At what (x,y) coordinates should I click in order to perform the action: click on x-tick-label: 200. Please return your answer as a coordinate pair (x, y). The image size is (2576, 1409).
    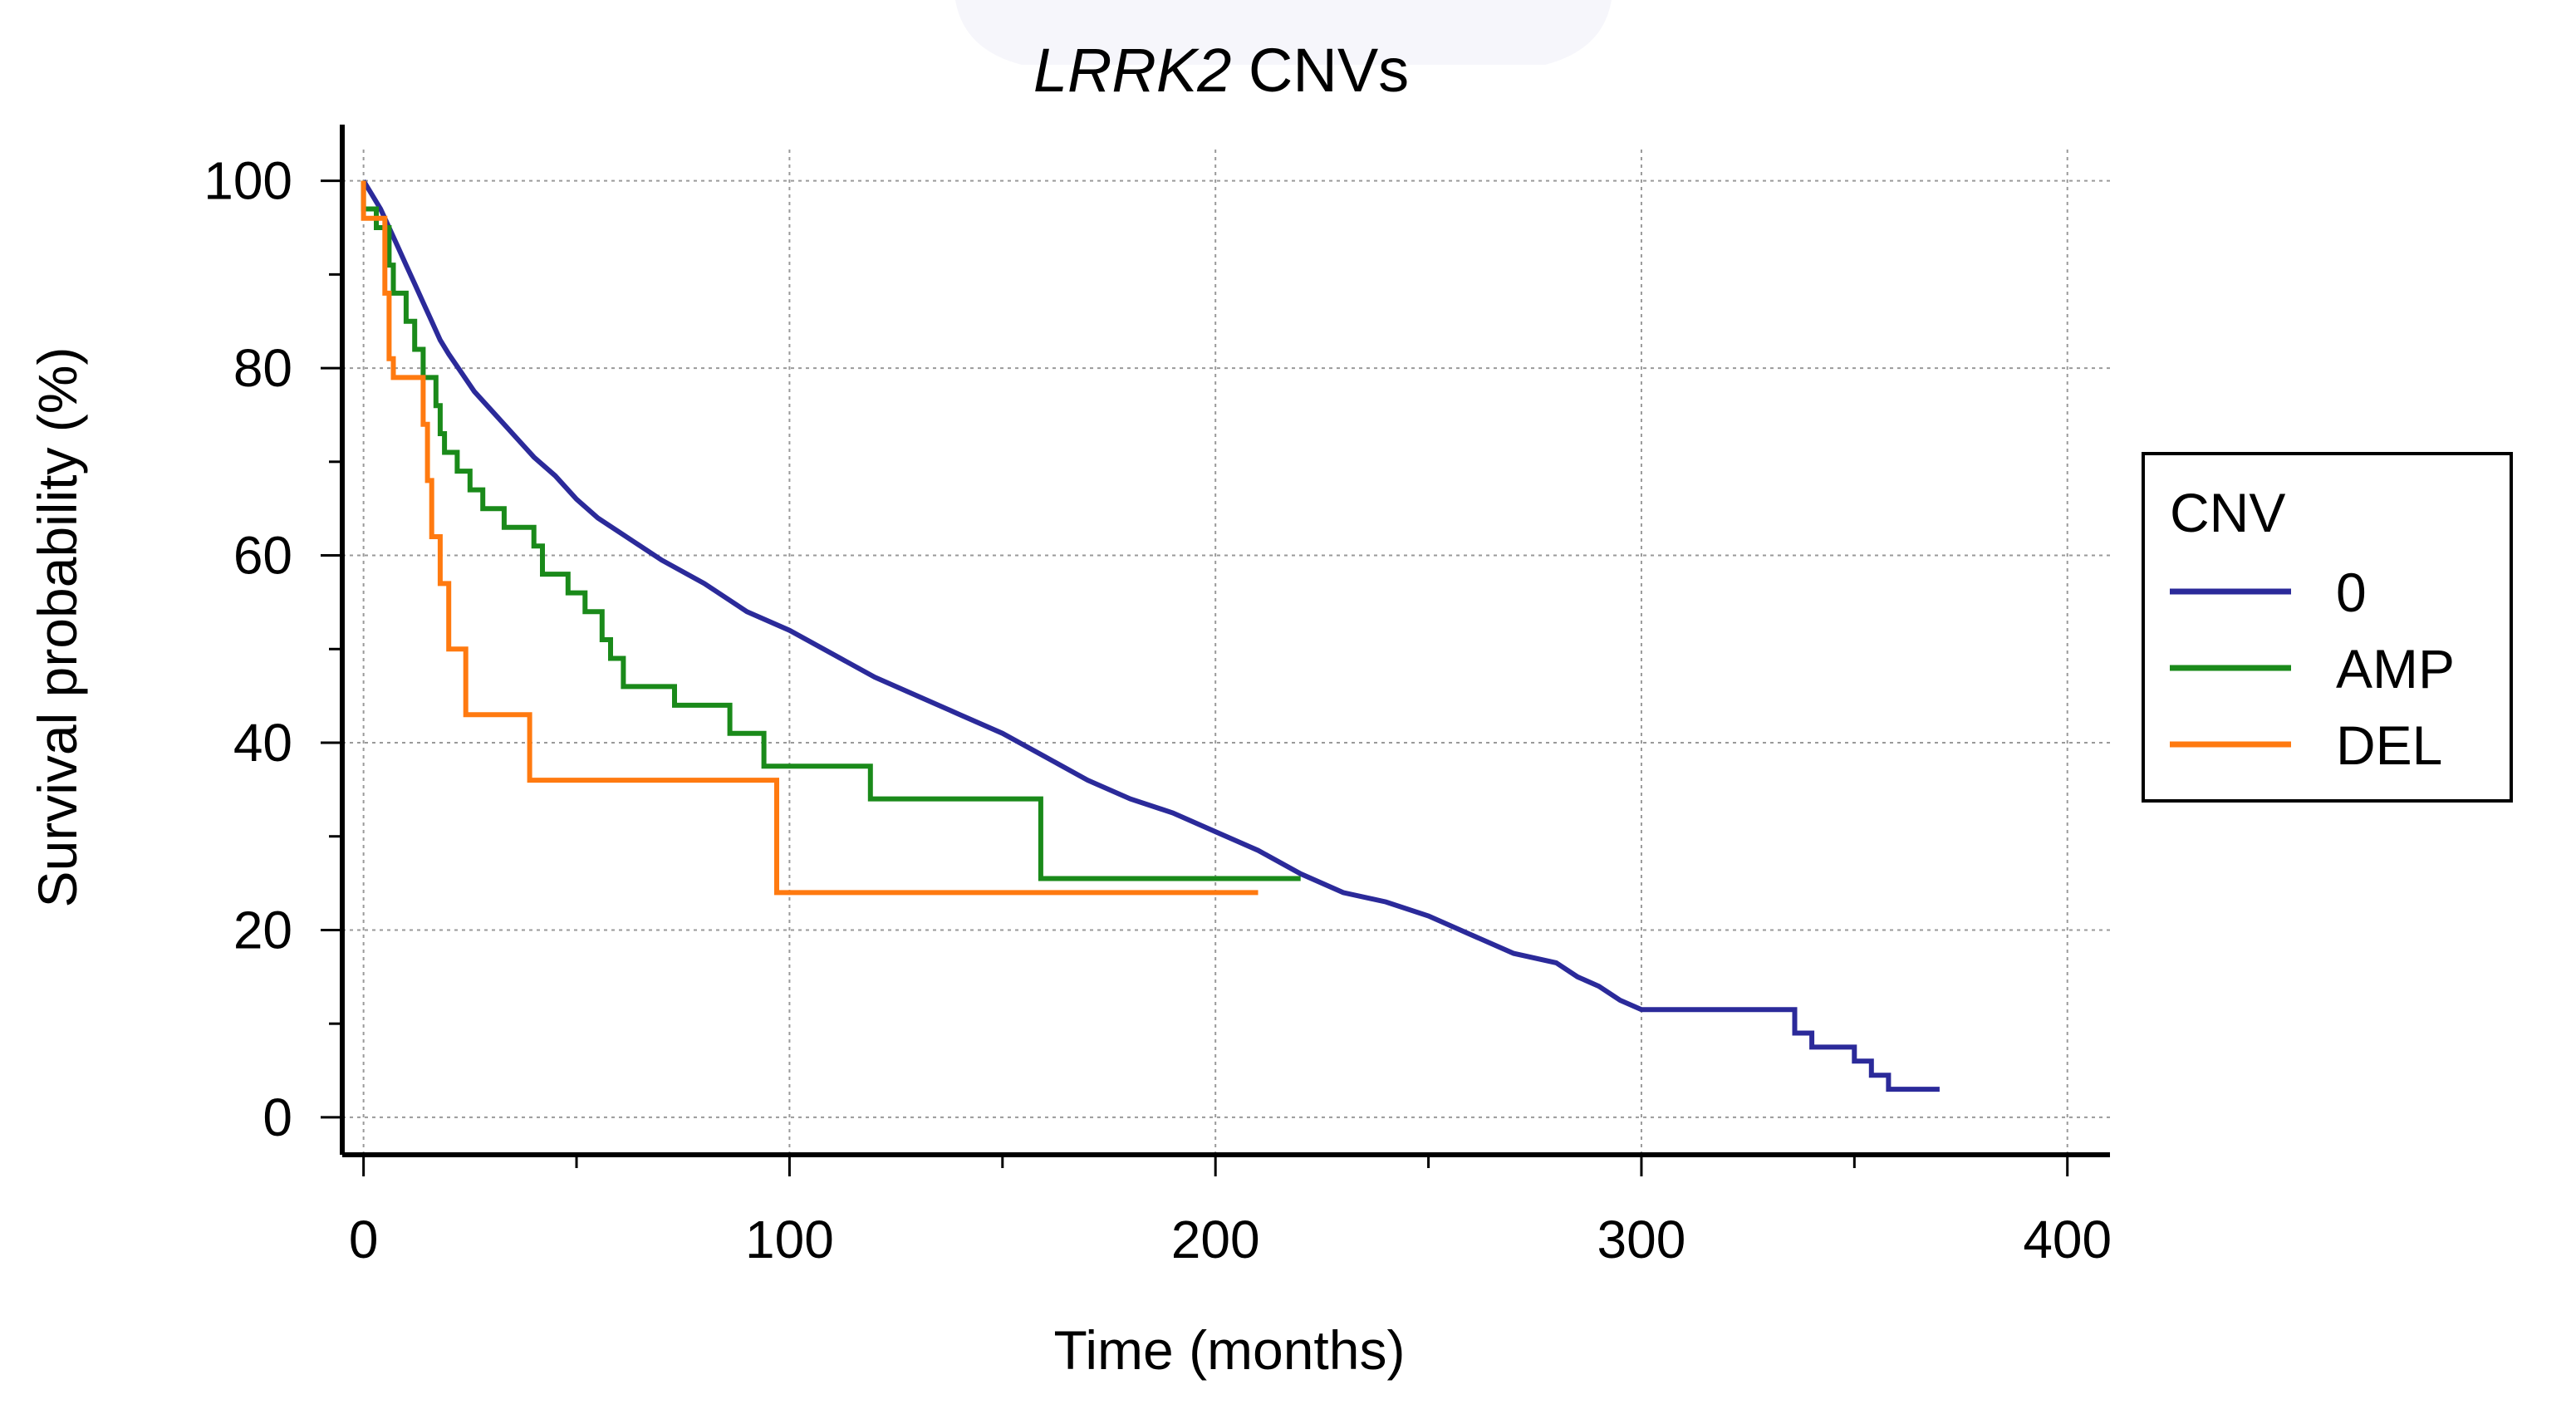
    Looking at the image, I should click on (1215, 1239).